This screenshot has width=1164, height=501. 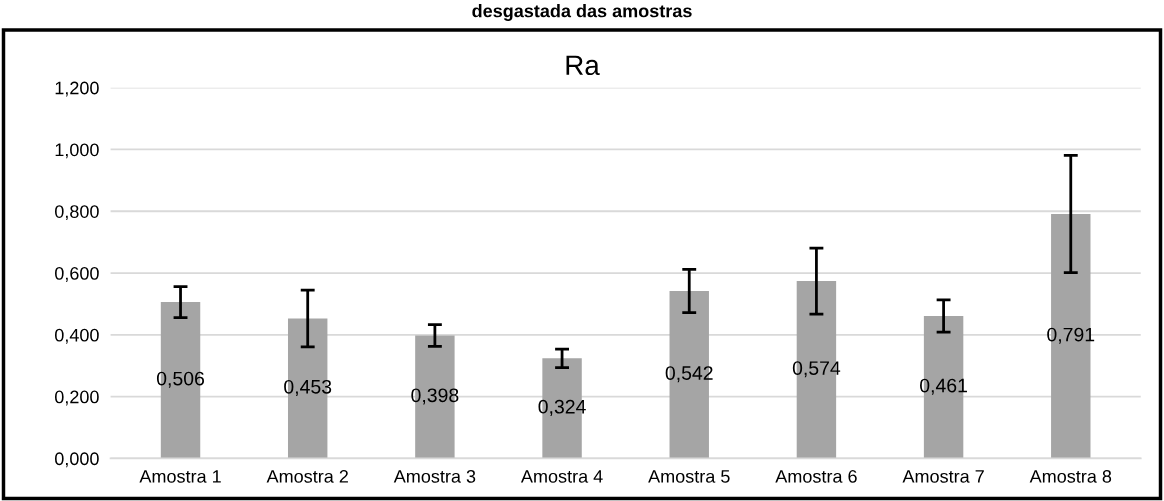 What do you see at coordinates (943, 386) in the screenshot?
I see `data-label: 0,461` at bounding box center [943, 386].